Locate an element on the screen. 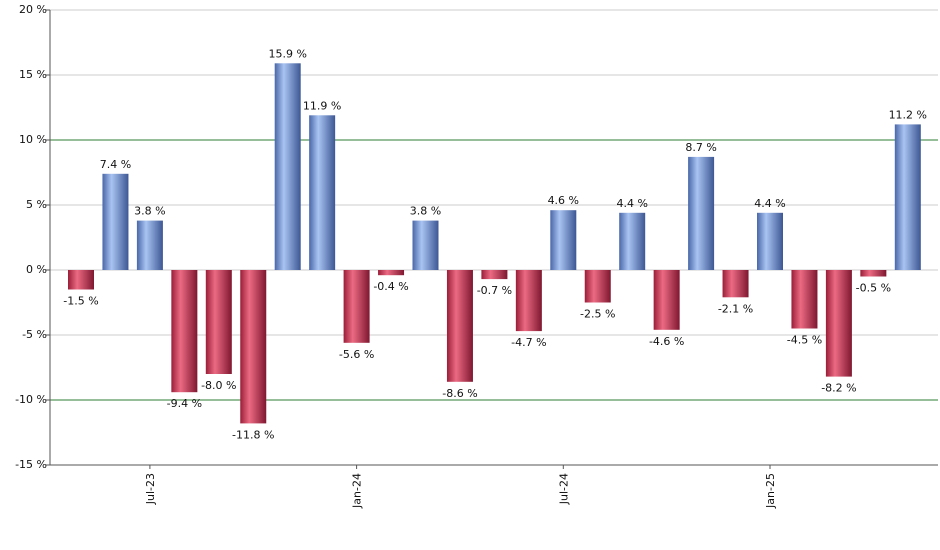  y-tick-label: 0 % is located at coordinates (36, 269).